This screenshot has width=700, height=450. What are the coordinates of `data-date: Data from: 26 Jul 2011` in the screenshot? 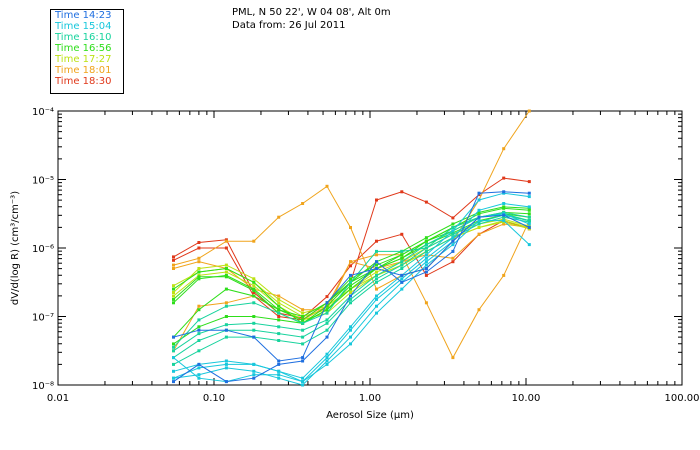 It's located at (289, 25).